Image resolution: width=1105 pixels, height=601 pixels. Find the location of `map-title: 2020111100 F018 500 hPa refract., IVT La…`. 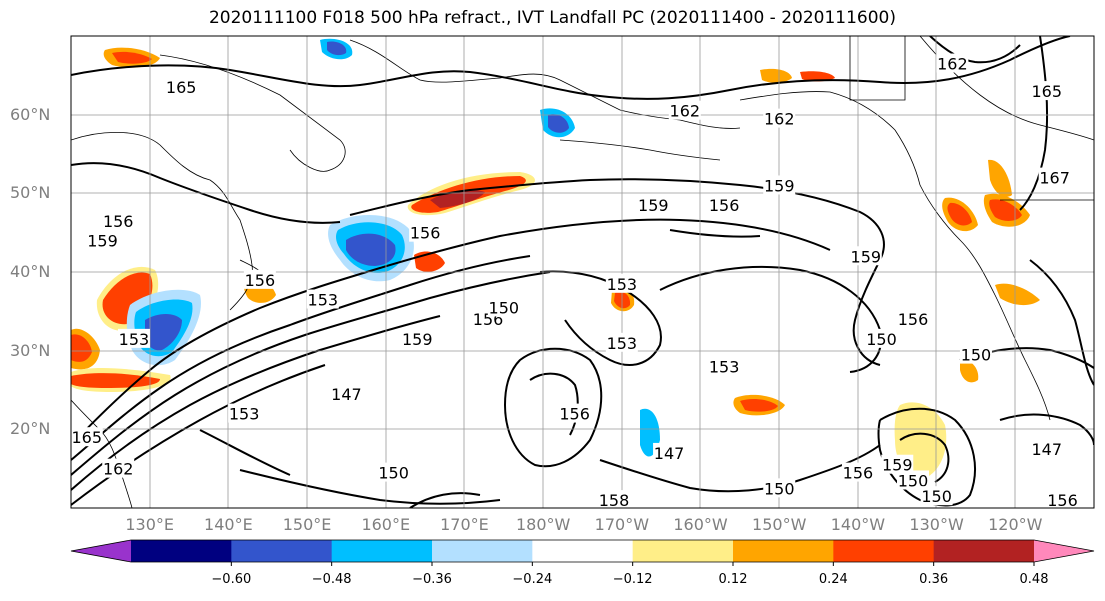

map-title: 2020111100 F018 500 hPa refract., IVT La… is located at coordinates (552, 18).